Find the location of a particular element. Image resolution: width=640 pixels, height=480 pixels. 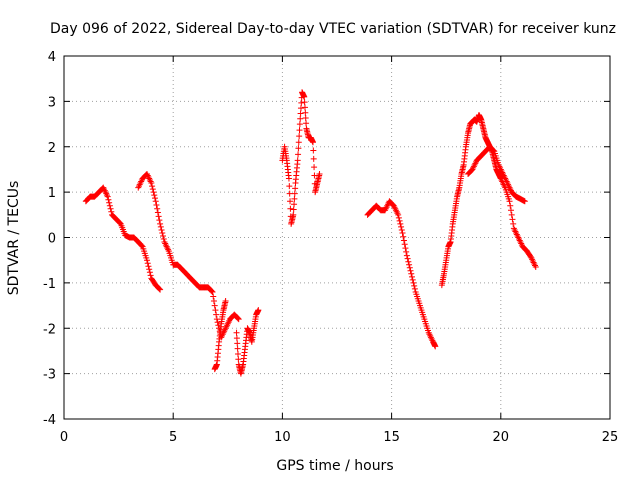

y-axis-label: SDTVAR / TECUs is located at coordinates (14, 238).